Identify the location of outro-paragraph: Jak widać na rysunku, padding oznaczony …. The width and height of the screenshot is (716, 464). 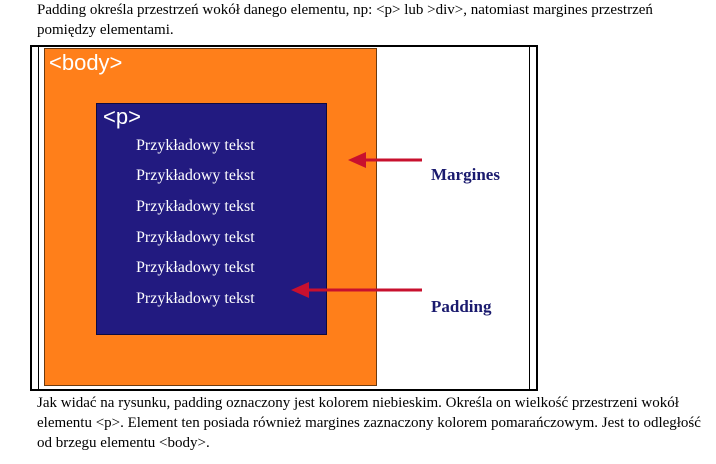
(369, 423).